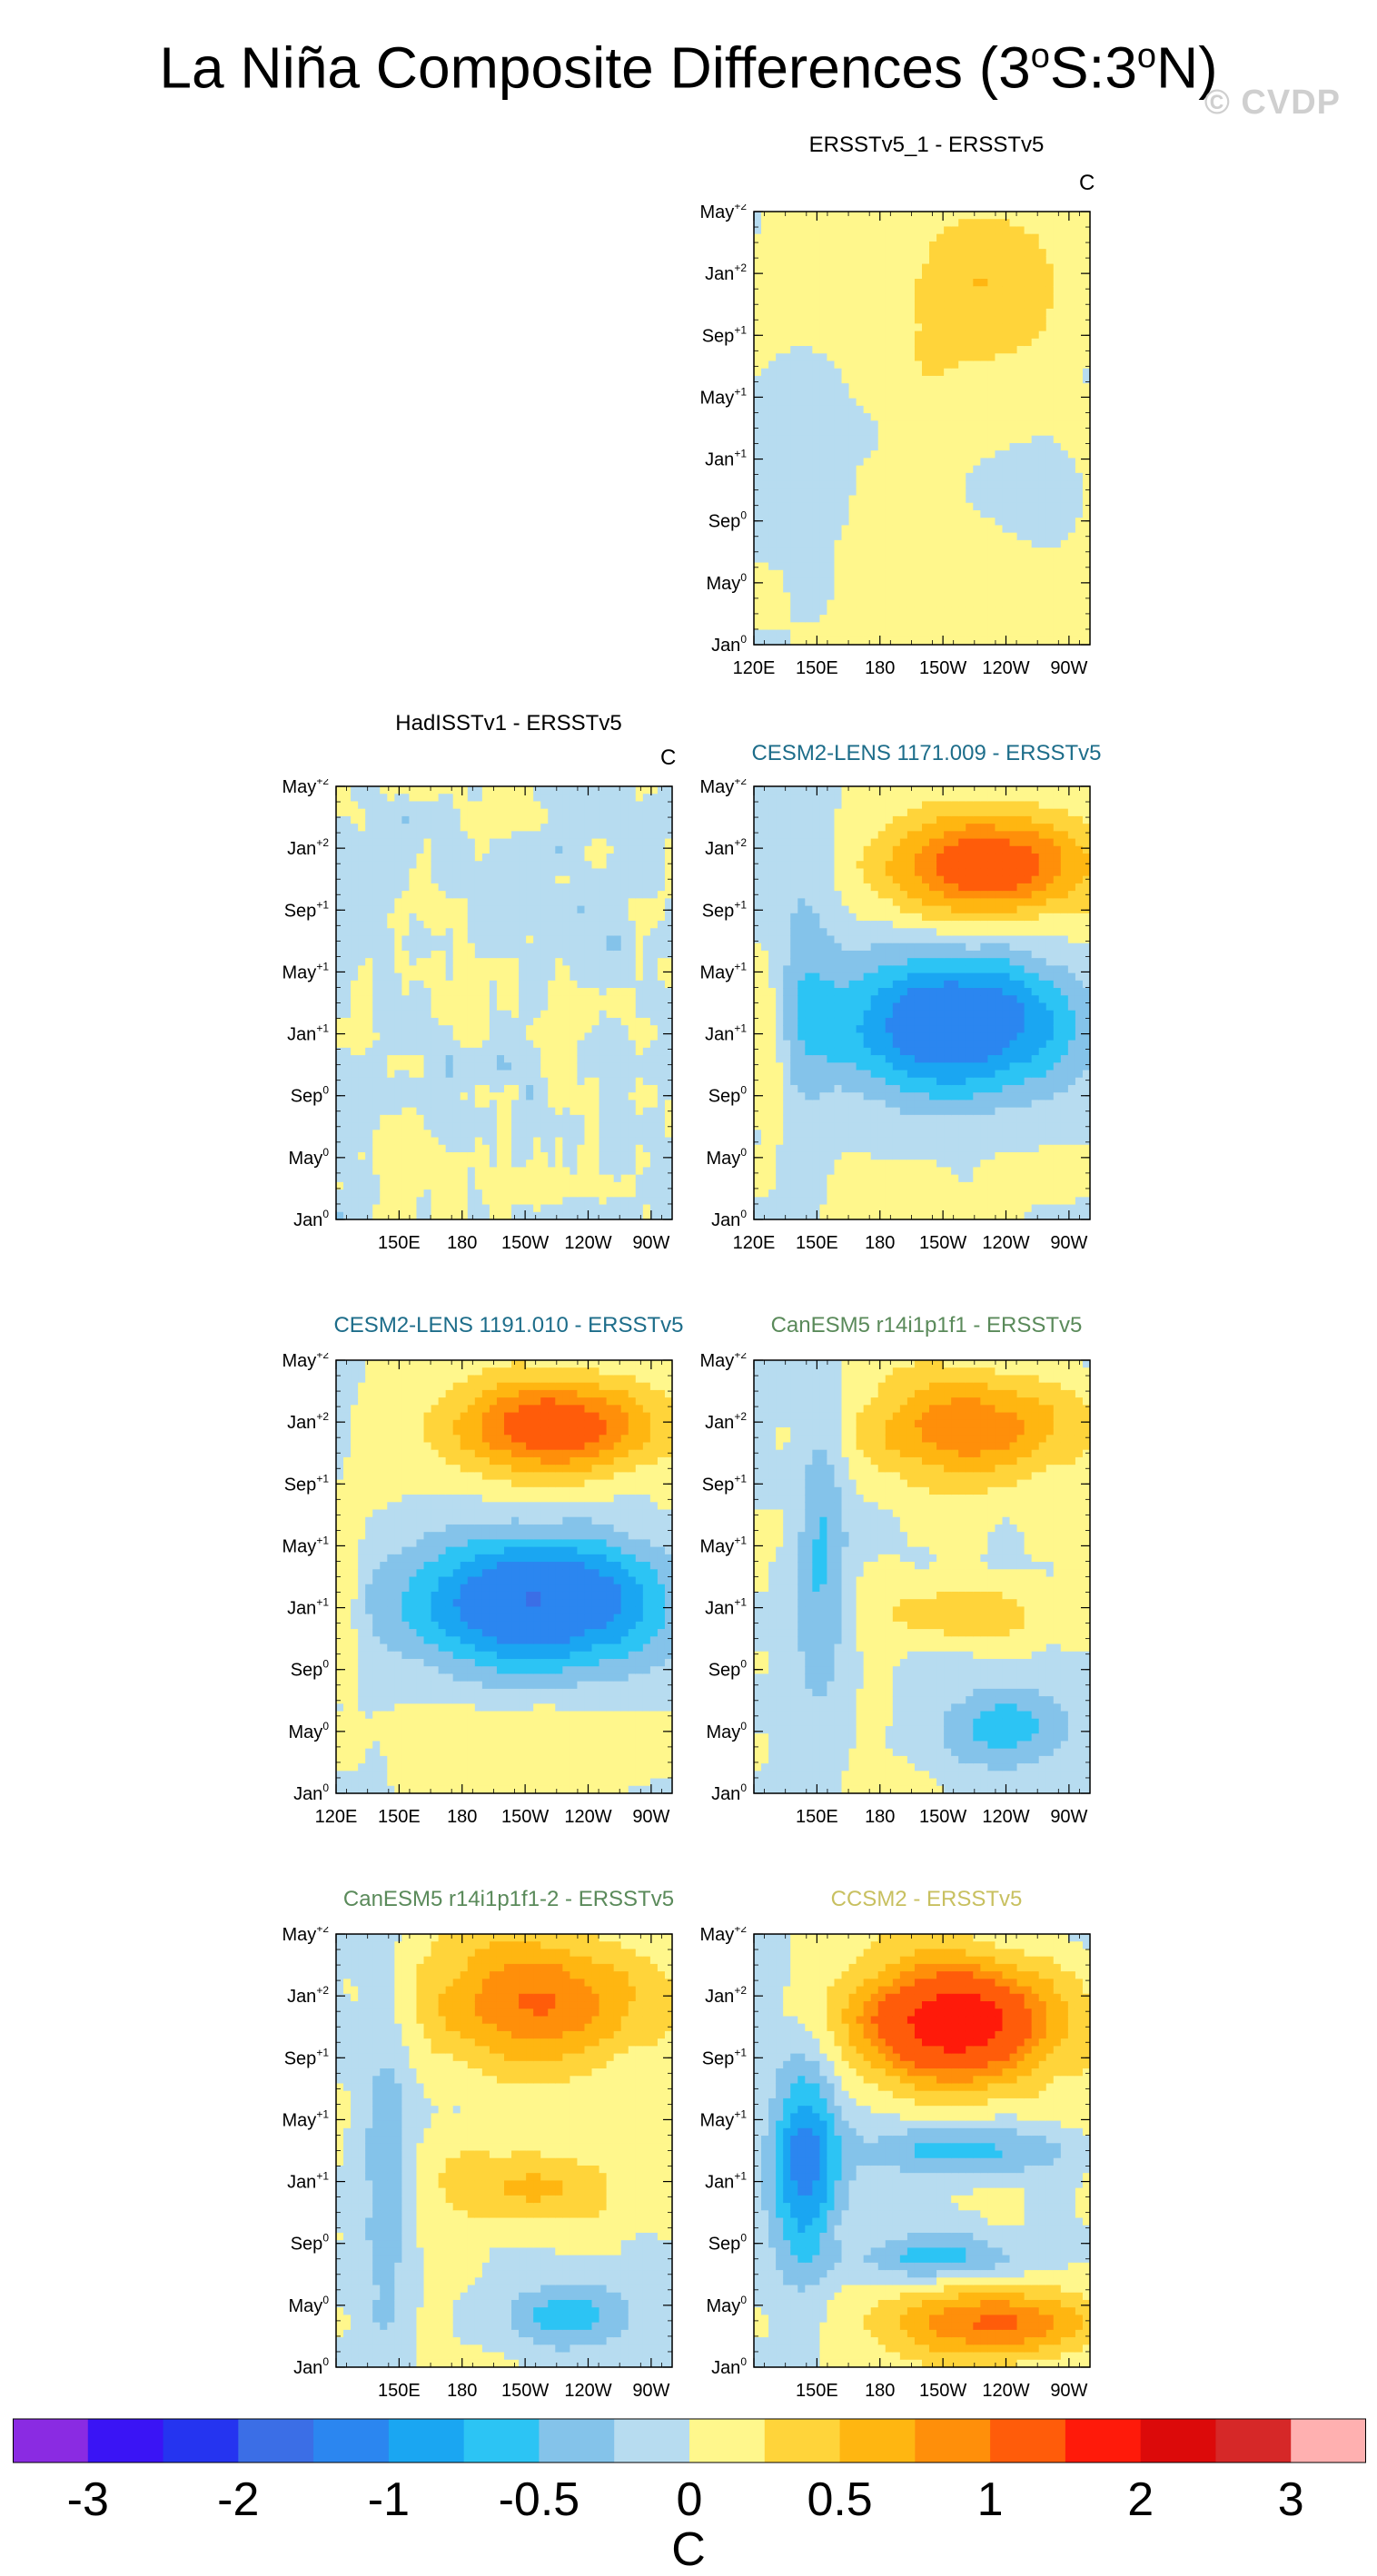 The height and width of the screenshot is (2576, 1377). Describe the element at coordinates (942, 668) in the screenshot. I see `x-tick-label: 150W` at that location.